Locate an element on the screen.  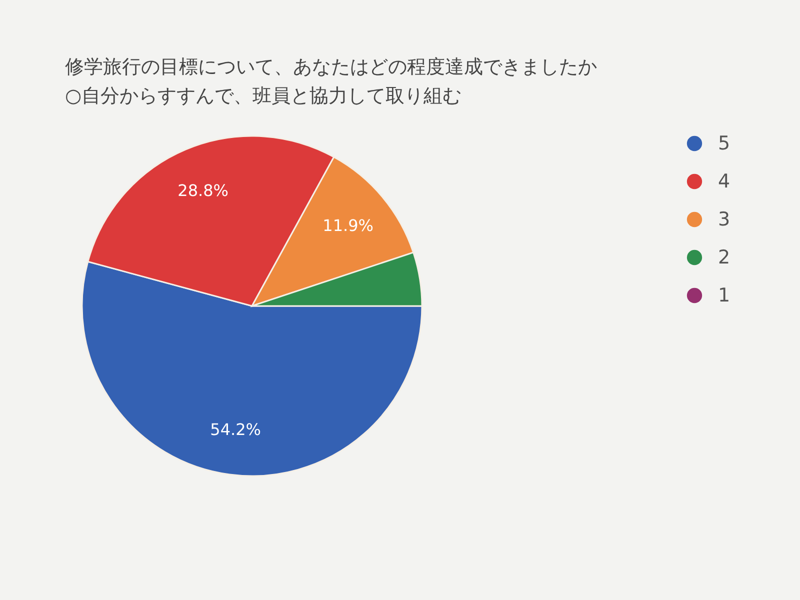
chart-subtitle: ○自分からすすんで、班員と協力して取り組む is located at coordinates (263, 96).